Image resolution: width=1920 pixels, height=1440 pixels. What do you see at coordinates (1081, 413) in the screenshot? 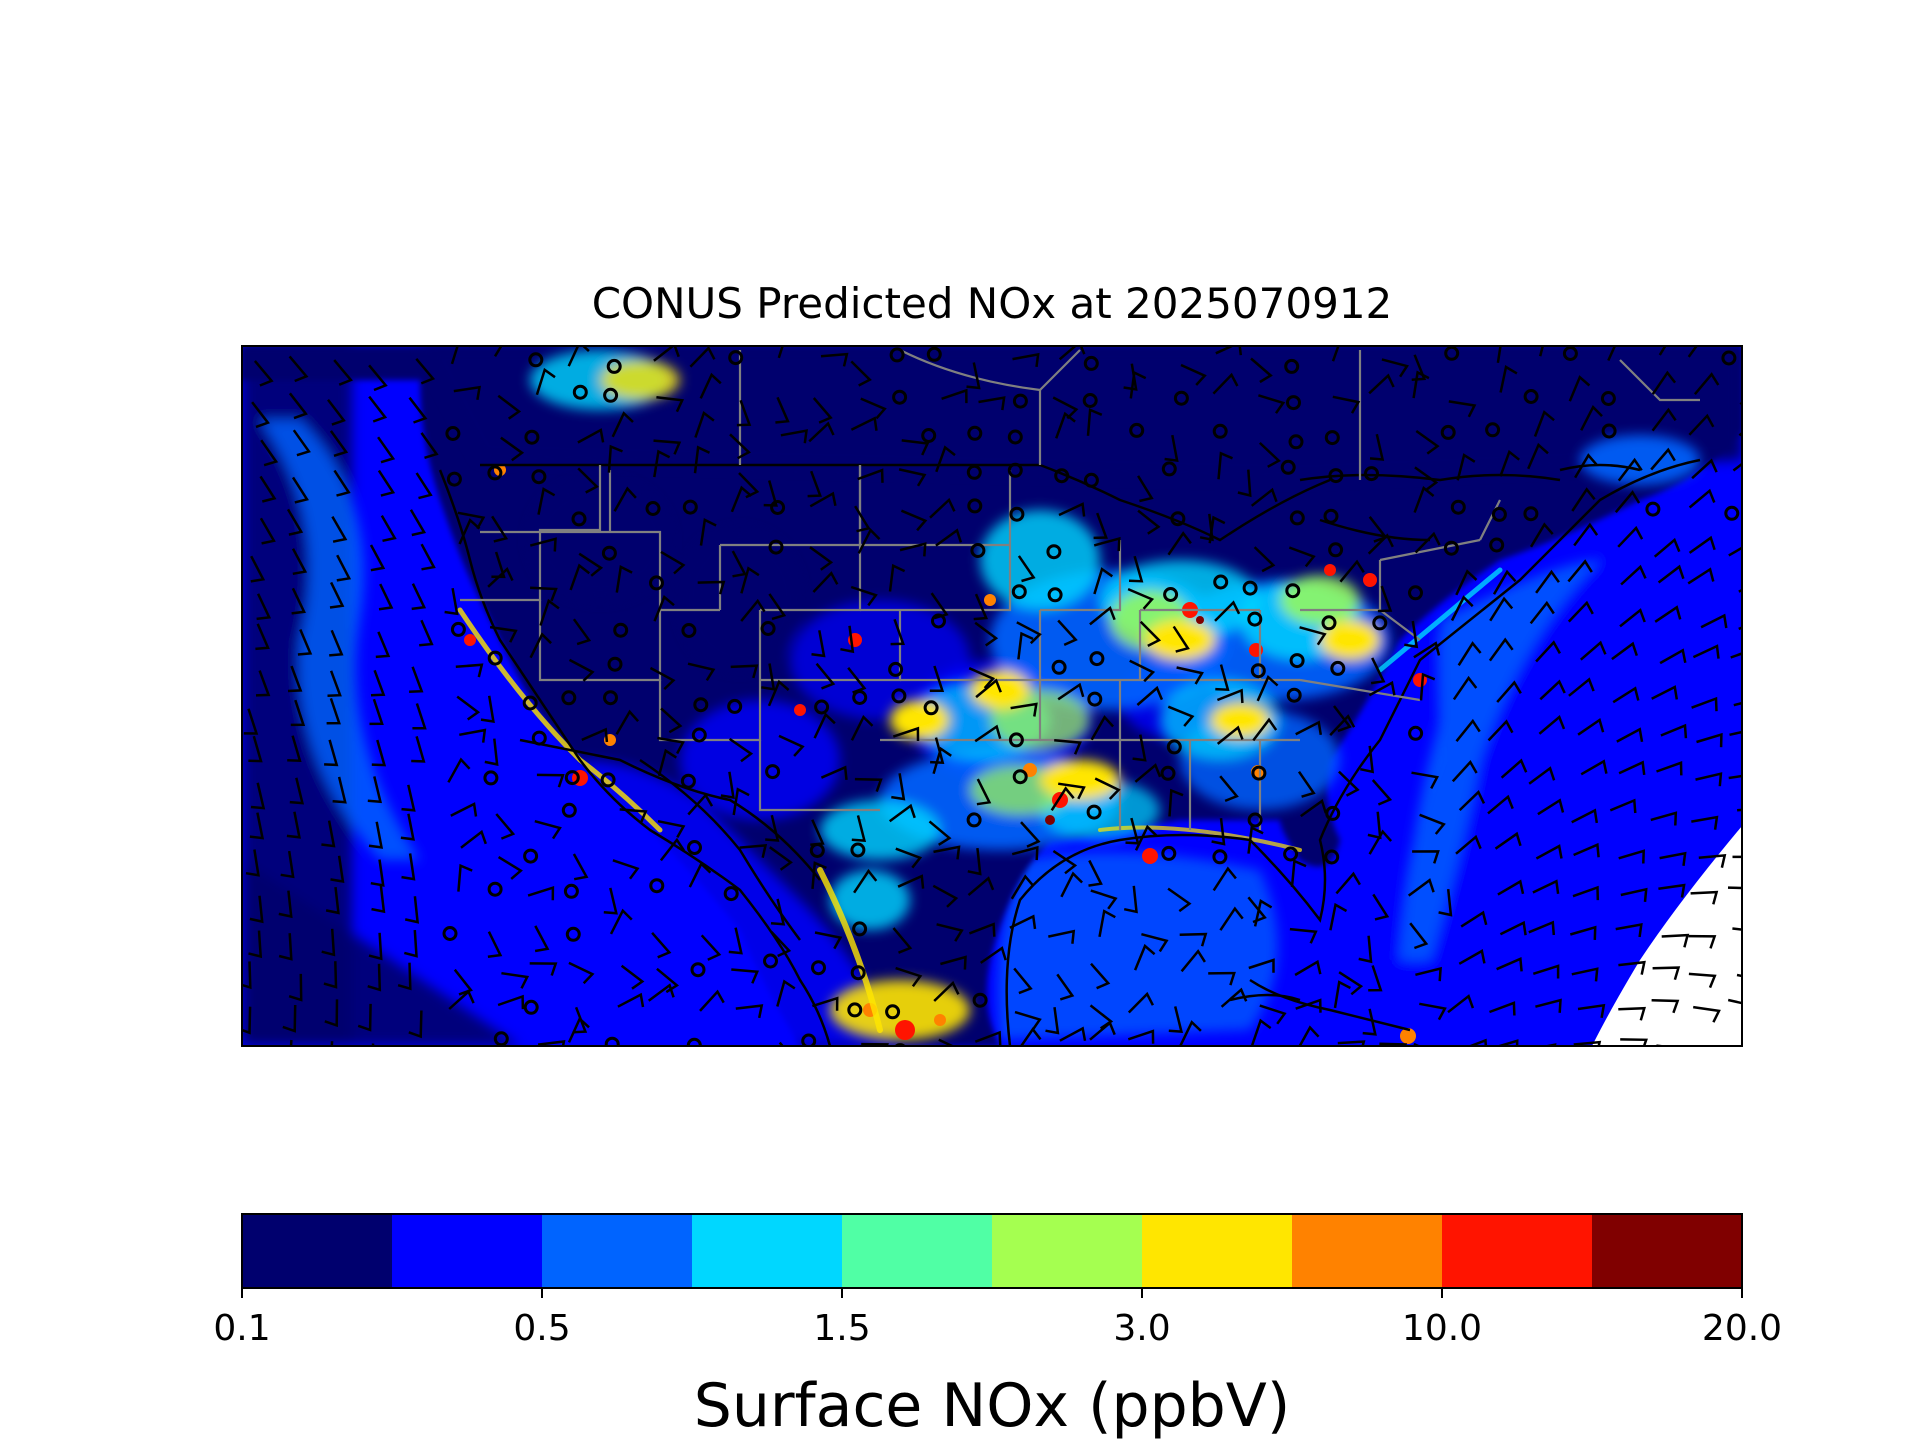
I see `canada-field` at bounding box center [1081, 413].